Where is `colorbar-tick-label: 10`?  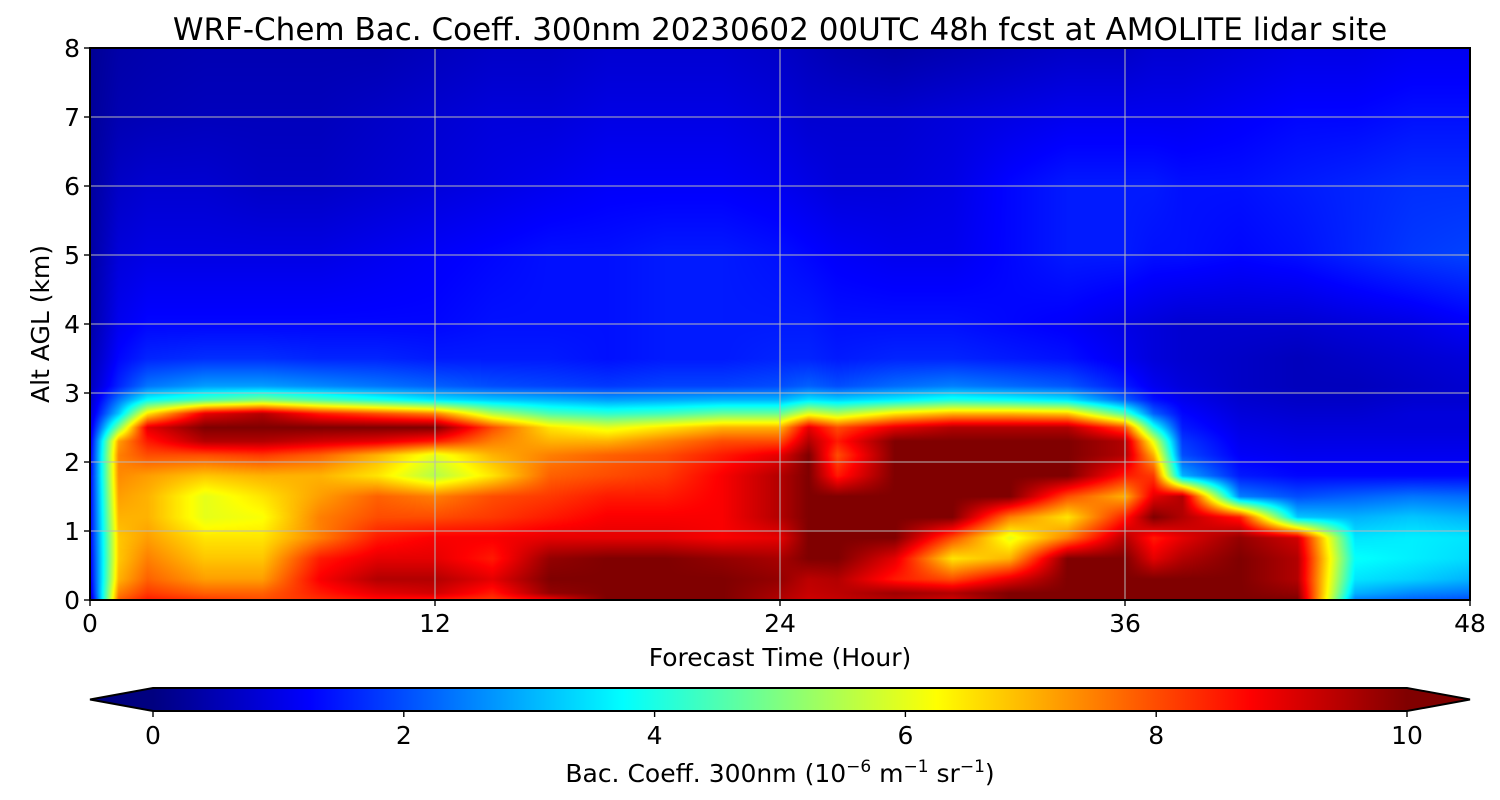 colorbar-tick-label: 10 is located at coordinates (1407, 735).